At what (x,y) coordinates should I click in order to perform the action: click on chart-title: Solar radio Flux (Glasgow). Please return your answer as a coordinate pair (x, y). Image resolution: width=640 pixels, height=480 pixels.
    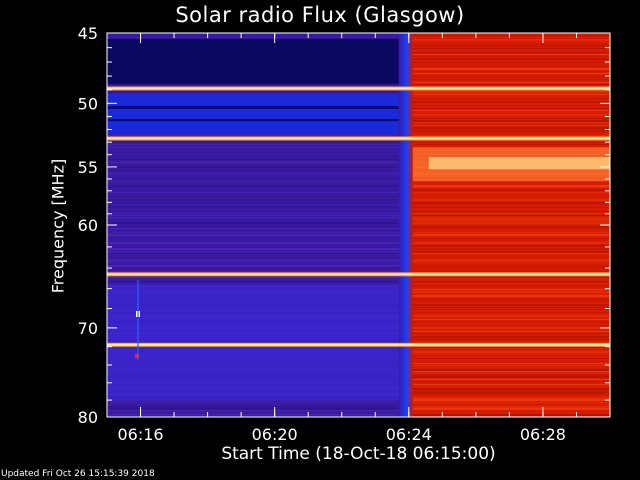
    Looking at the image, I should click on (320, 15).